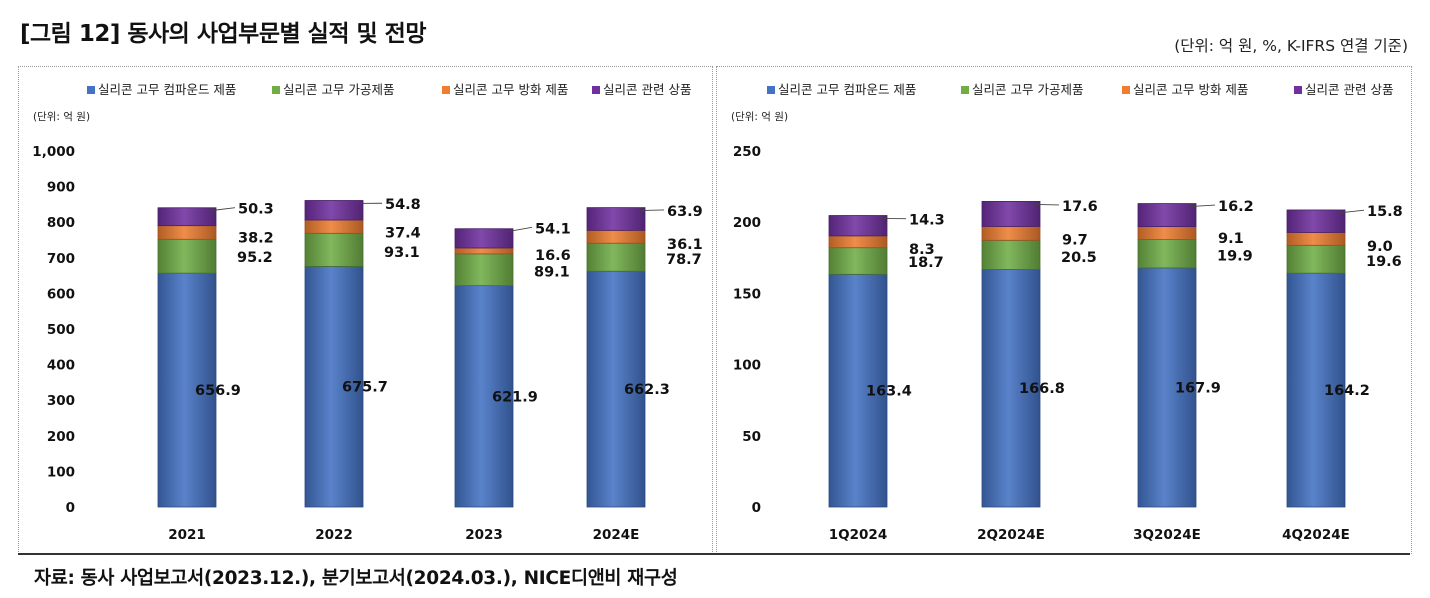 The width and height of the screenshot is (1430, 598). I want to click on x-category-label: 3Q2024E, so click(1167, 535).